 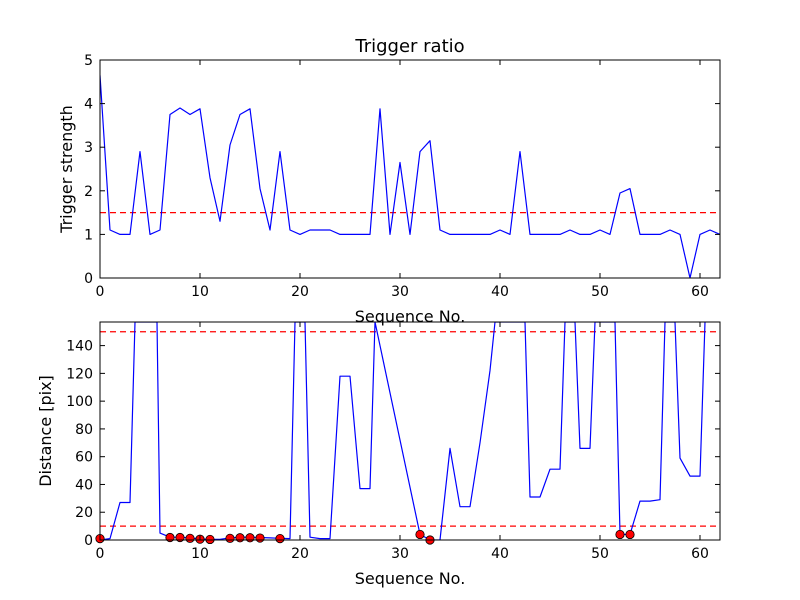 I want to click on y-tick-label: 100, so click(x=79, y=402).